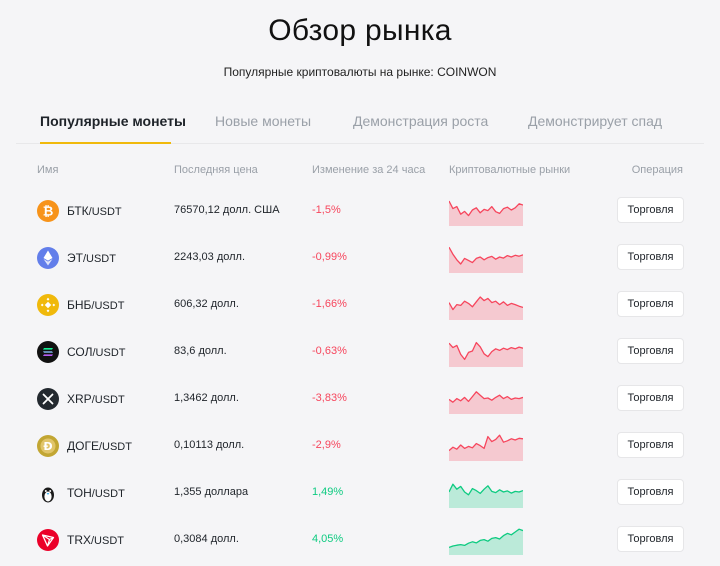 This screenshot has height=566, width=720. Describe the element at coordinates (227, 210) in the screenshot. I see `last-price: 76570,12 долл. США` at that location.